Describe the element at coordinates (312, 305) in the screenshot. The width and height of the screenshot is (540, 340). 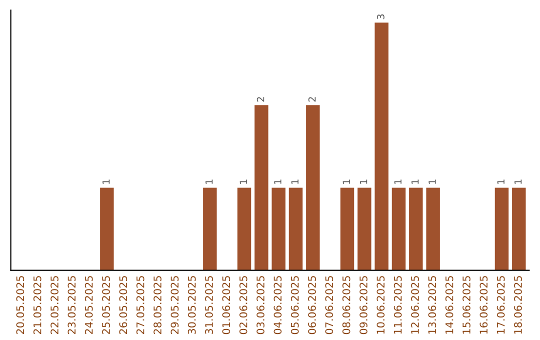
I see `x-tick-label: 06.06.2025` at that location.